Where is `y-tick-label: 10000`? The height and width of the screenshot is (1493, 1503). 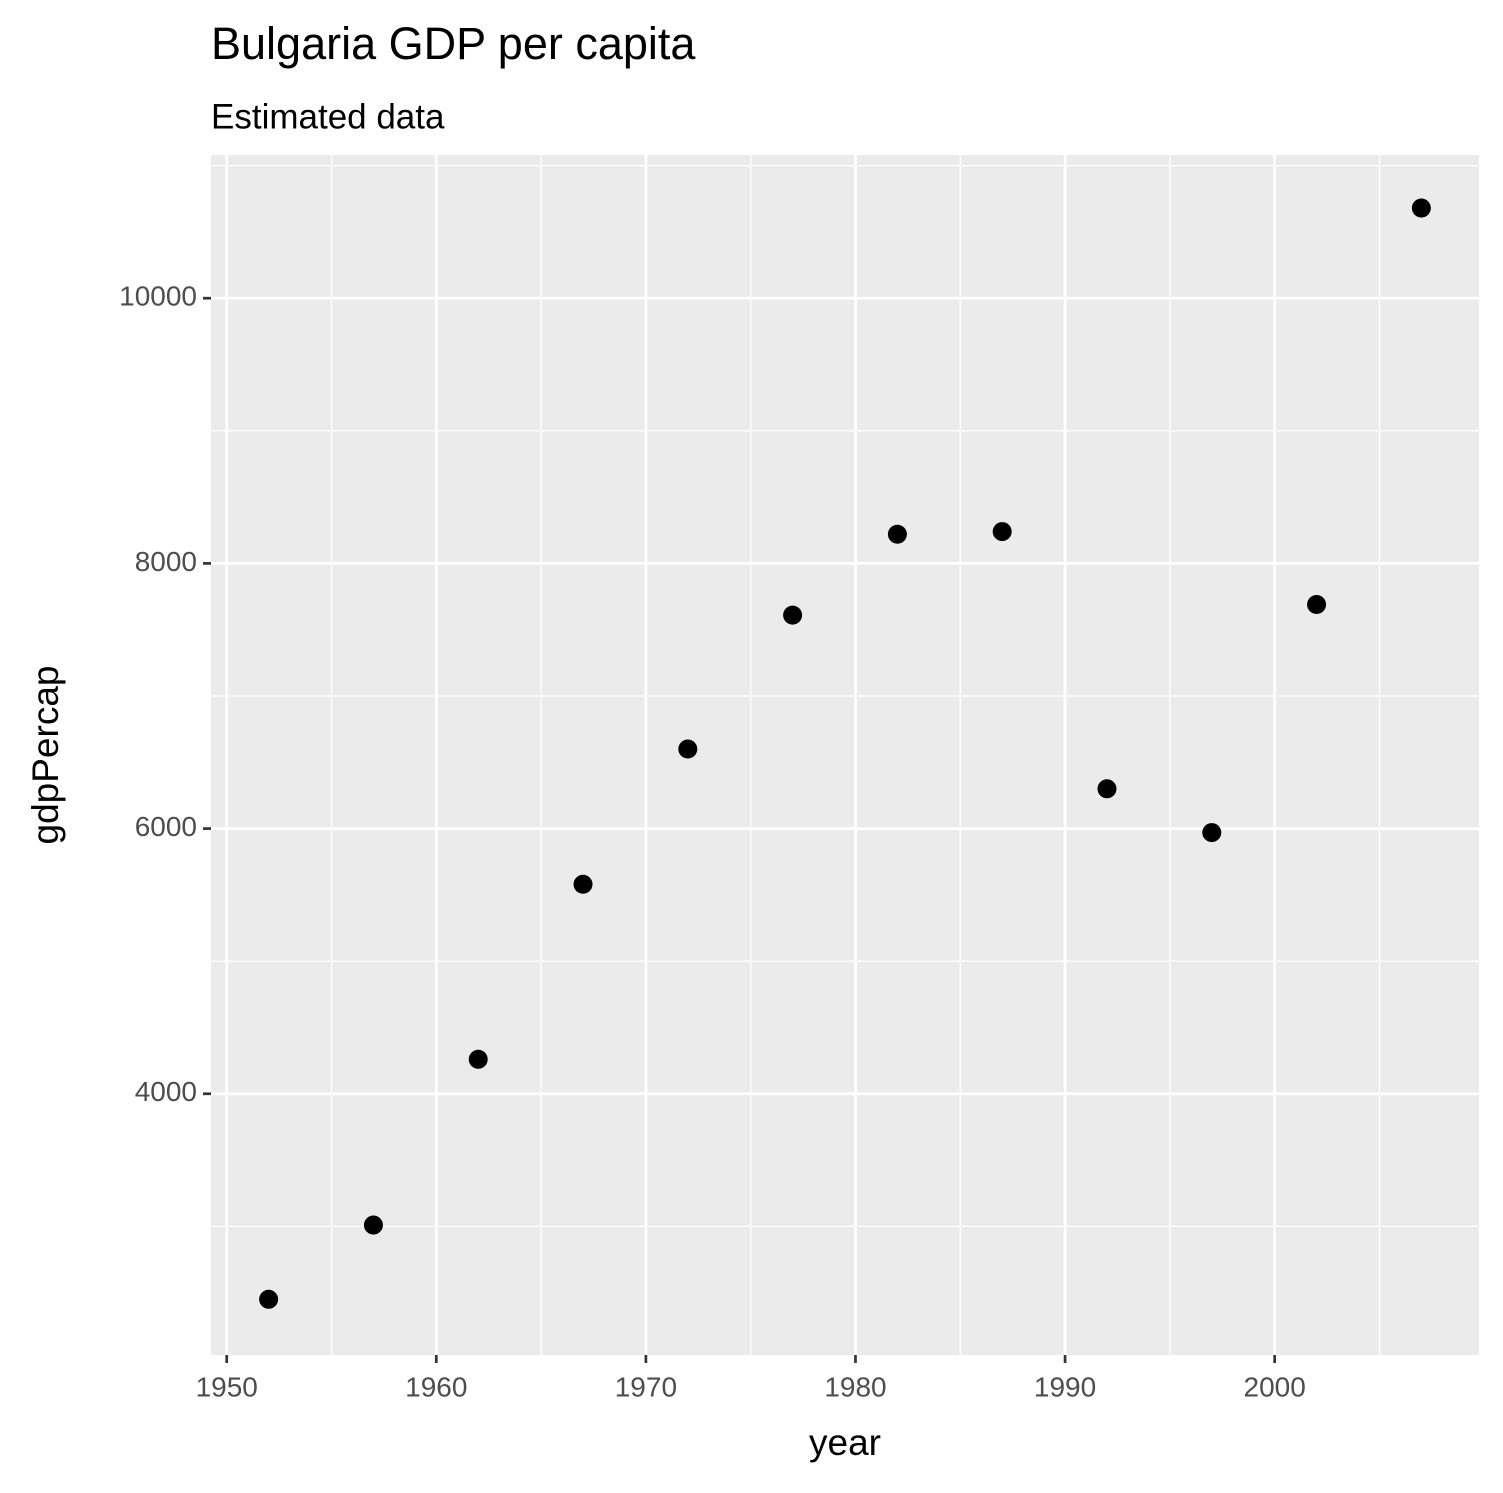
y-tick-label: 10000 is located at coordinates (158, 296).